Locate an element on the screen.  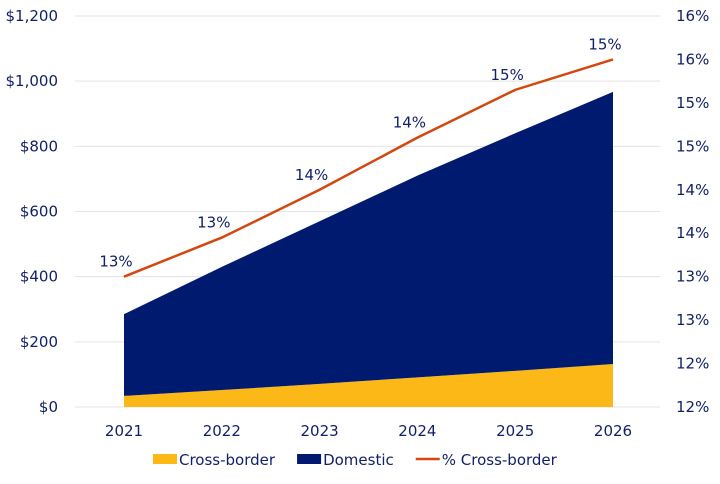
left-tick-label: $200 is located at coordinates (39, 342).